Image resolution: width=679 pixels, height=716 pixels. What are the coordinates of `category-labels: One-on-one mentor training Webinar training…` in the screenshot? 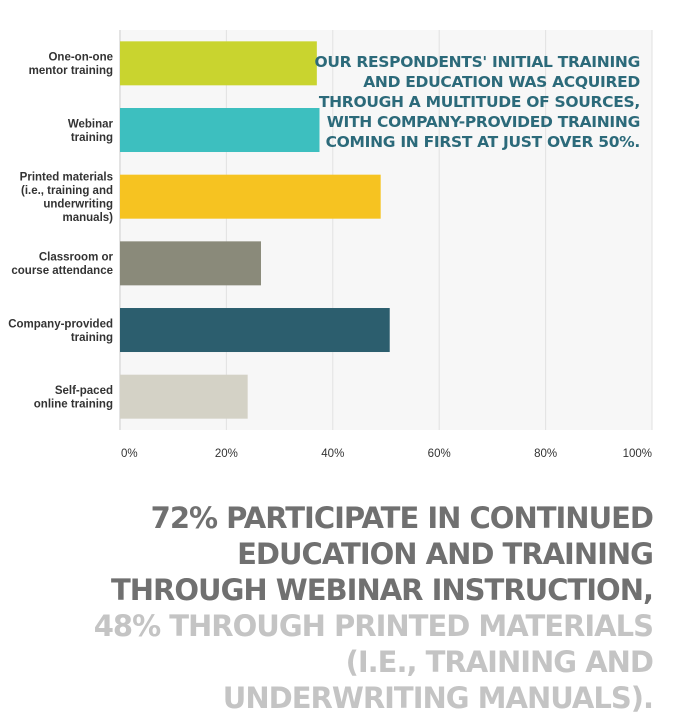 It's located at (60, 231).